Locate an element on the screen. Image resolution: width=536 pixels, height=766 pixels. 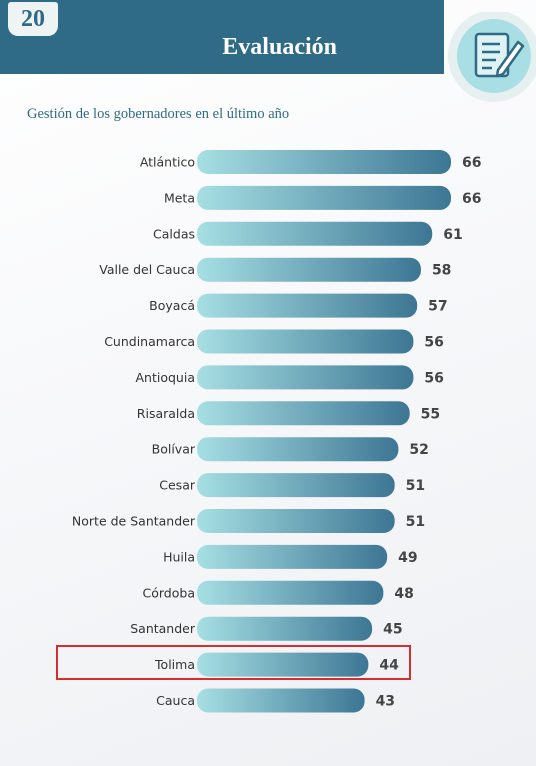
tolima-highlight-box is located at coordinates (233, 662).